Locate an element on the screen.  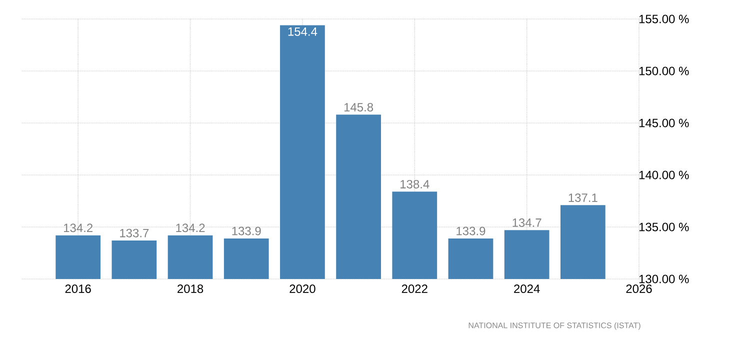
y-tick-label: 155.00 % is located at coordinates (664, 19).